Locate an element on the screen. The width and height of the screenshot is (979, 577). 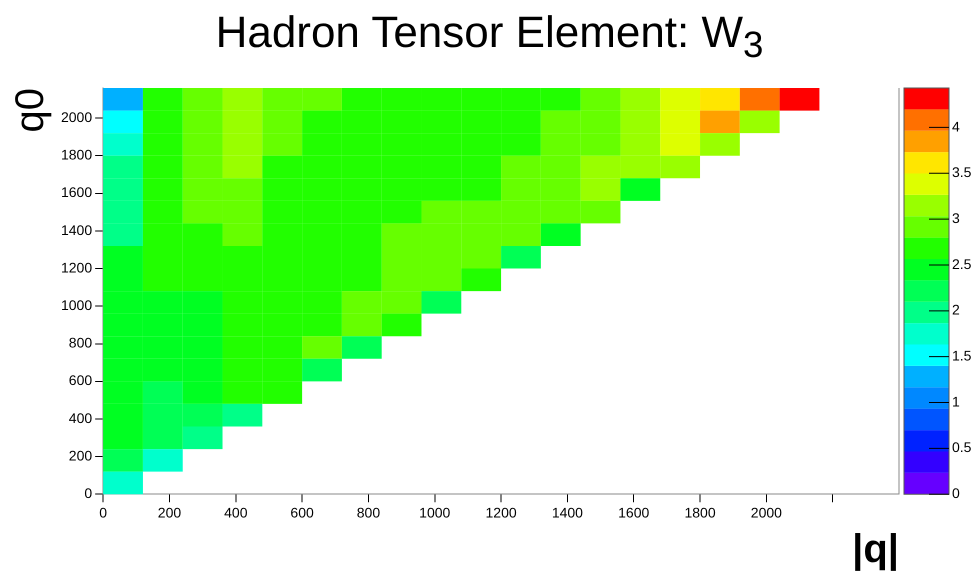
x-axis-title: |q| is located at coordinates (875, 549).